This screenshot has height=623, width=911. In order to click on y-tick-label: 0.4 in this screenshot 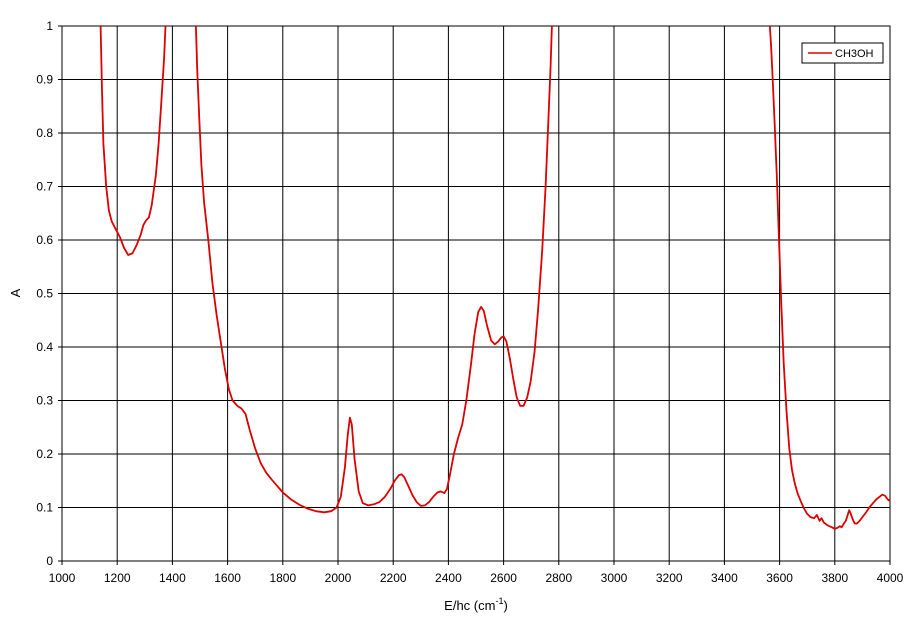, I will do `click(44, 347)`.